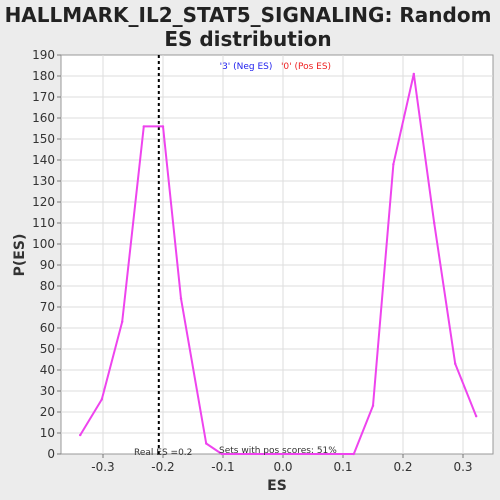 This screenshot has height=500, width=500. Describe the element at coordinates (43, 118) in the screenshot. I see `y-tick-label: 160` at that location.